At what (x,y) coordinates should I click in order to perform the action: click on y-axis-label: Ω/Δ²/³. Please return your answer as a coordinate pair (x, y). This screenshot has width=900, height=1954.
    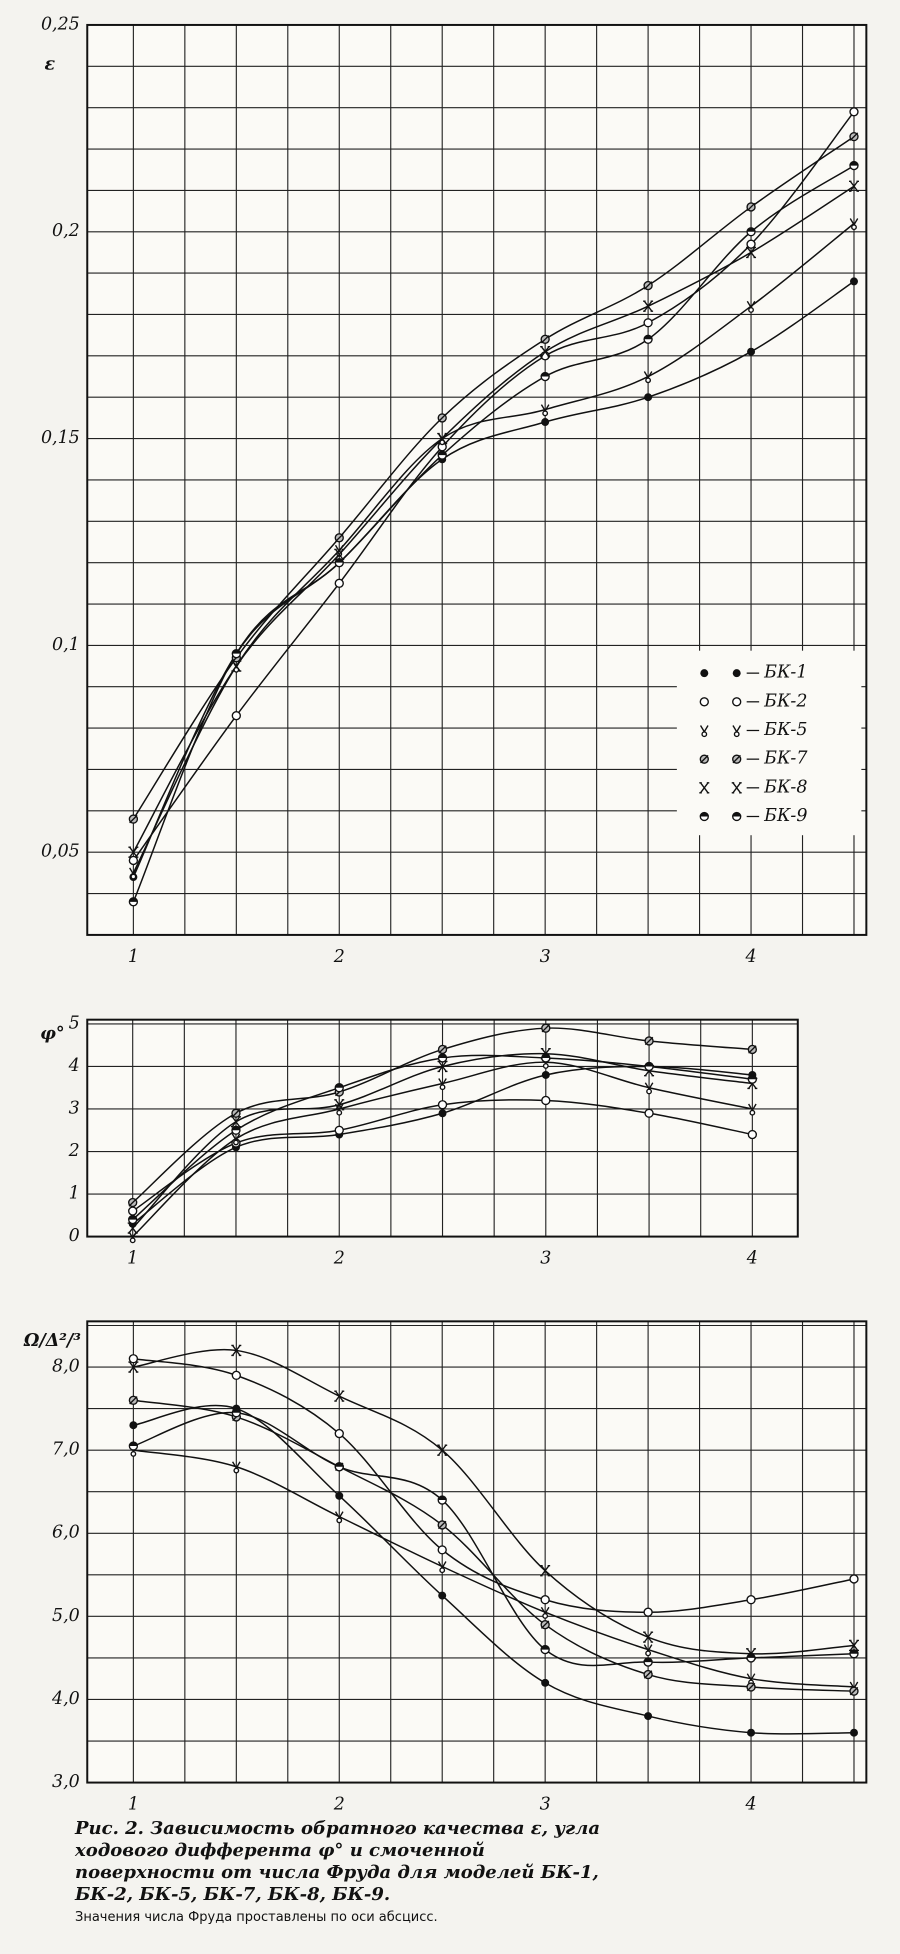
    Looking at the image, I should click on (52, 1341).